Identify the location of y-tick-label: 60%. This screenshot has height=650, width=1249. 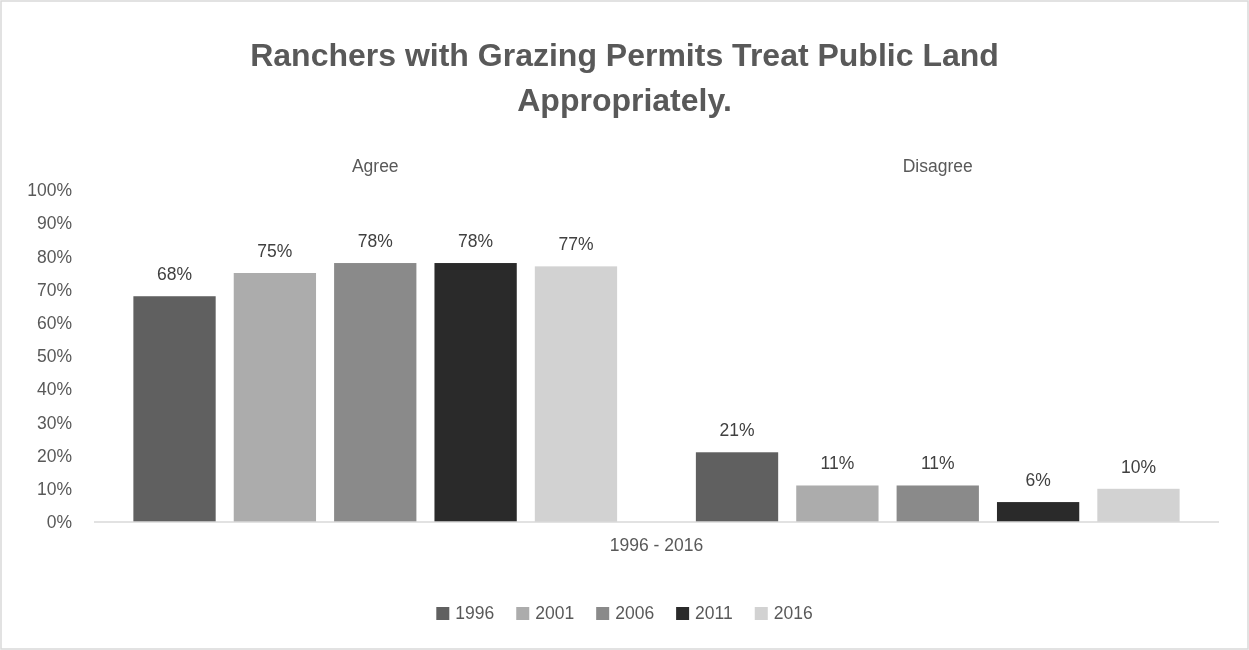
(54, 322).